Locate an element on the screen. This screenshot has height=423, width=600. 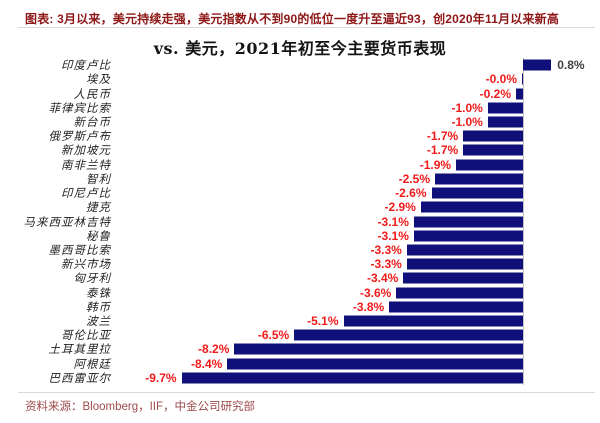
value-label: -3.8% is located at coordinates (368, 306).